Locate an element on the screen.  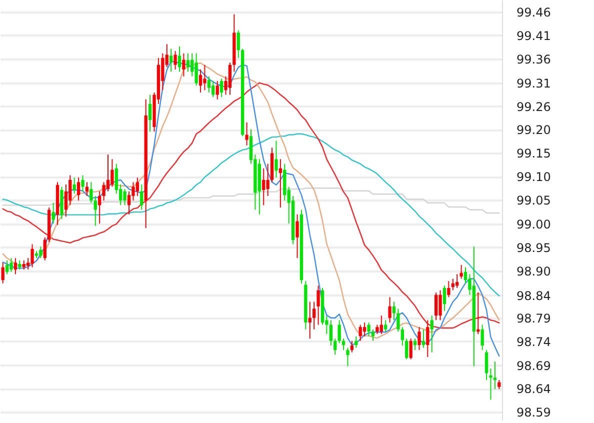
y-tick-label: 98.95 is located at coordinates (533, 247).